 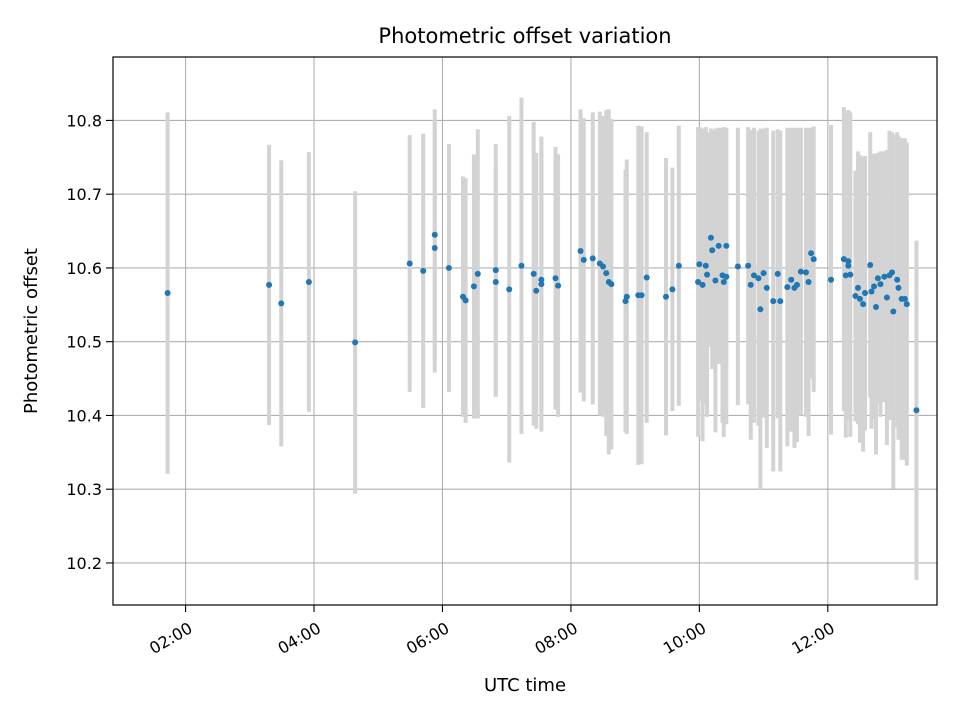 What do you see at coordinates (84, 415) in the screenshot?
I see `y-tick-label: 10.4` at bounding box center [84, 415].